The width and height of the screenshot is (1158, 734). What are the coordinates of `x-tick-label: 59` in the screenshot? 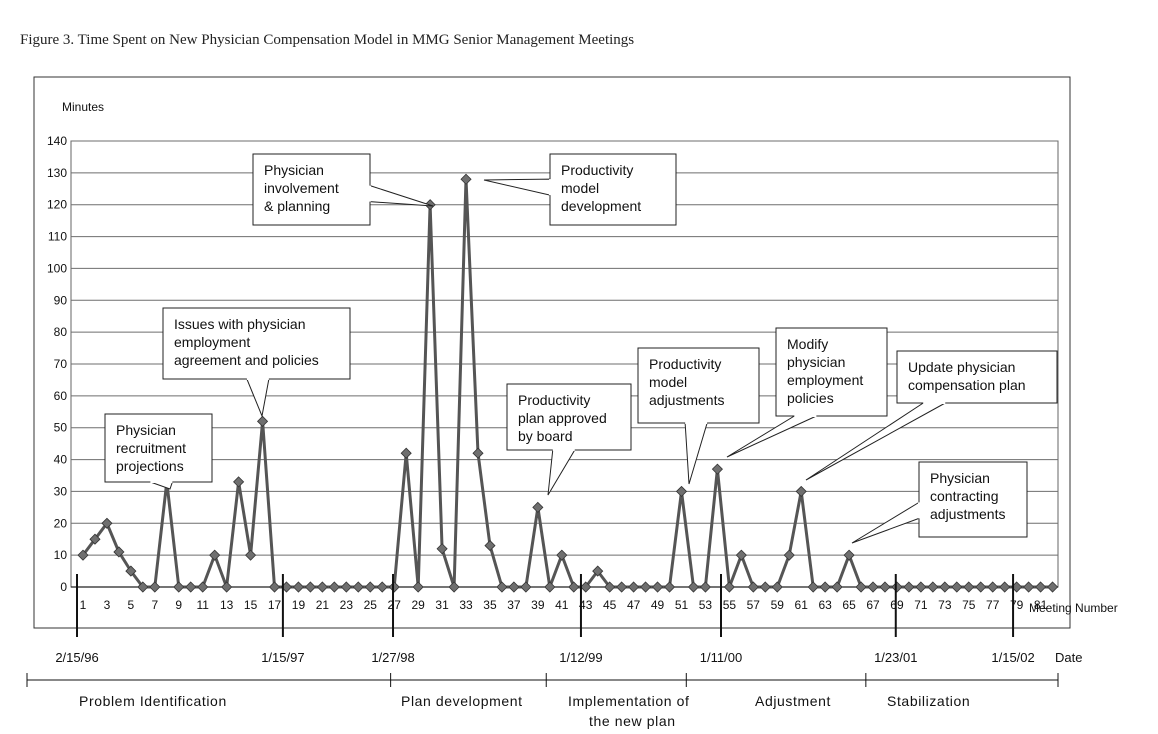 It's located at (778, 605).